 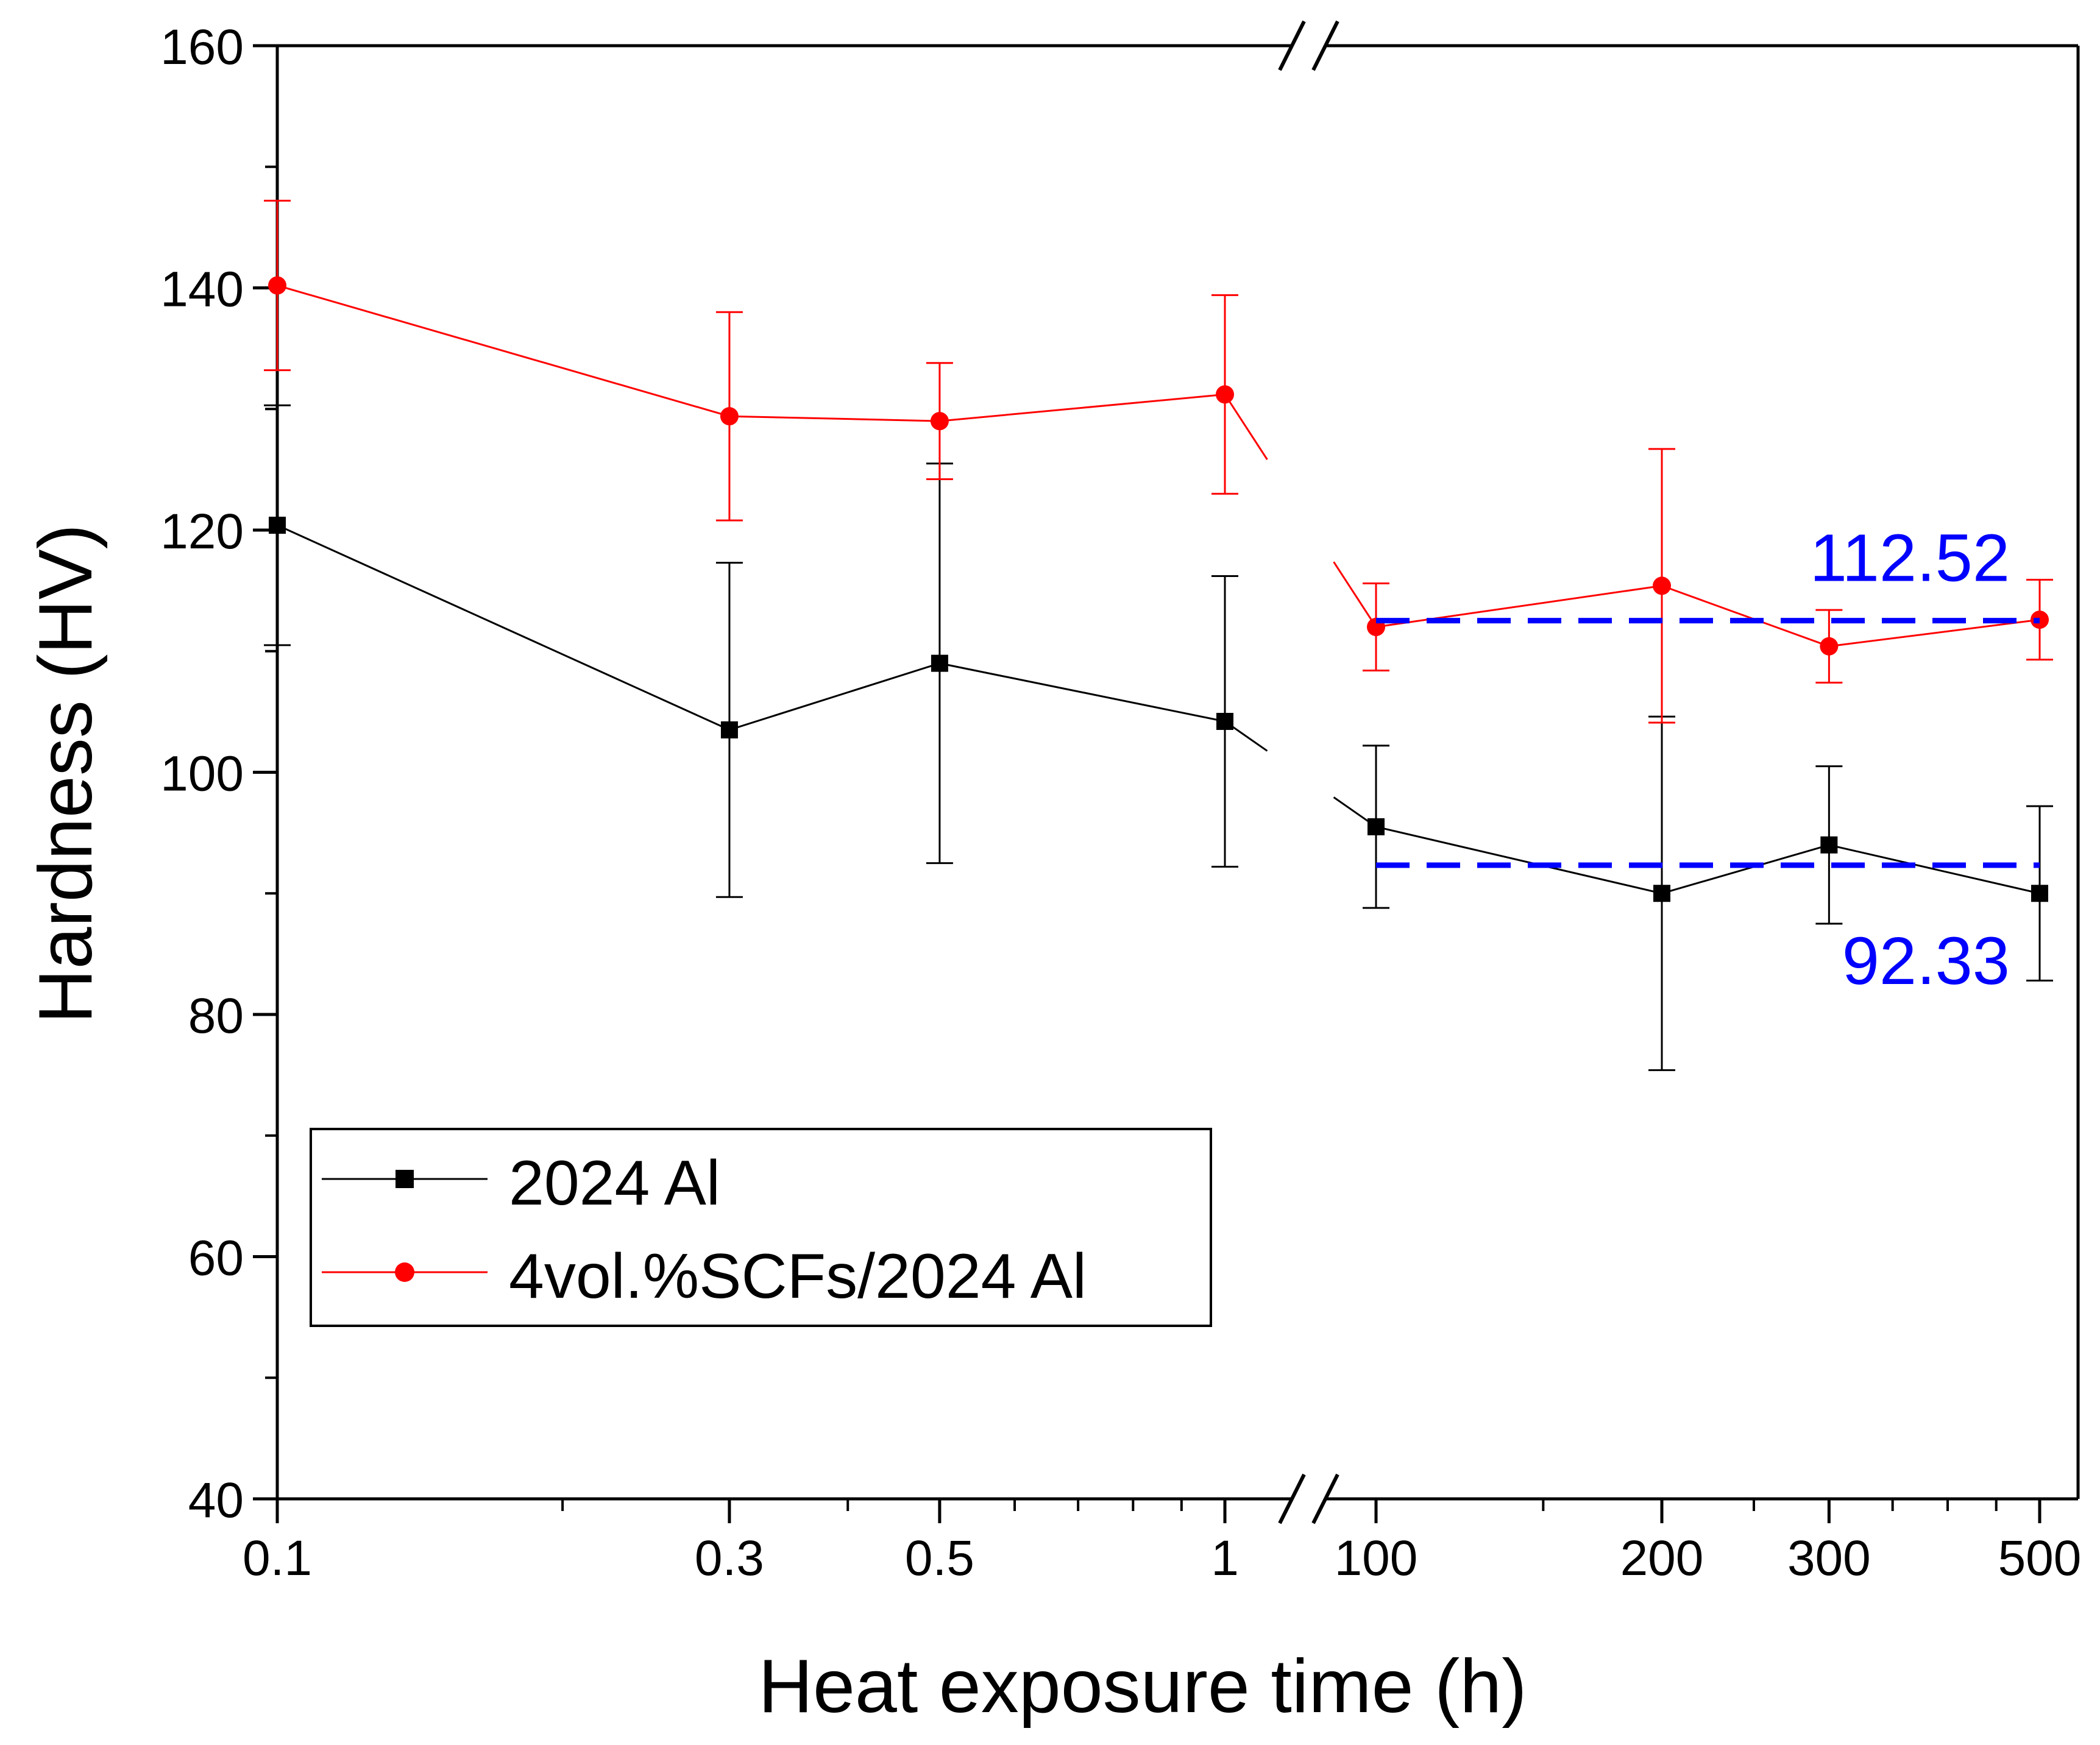 What do you see at coordinates (798, 1276) in the screenshot?
I see `legend-label-scfs: 4vol.%SCFs/2024 Al` at bounding box center [798, 1276].